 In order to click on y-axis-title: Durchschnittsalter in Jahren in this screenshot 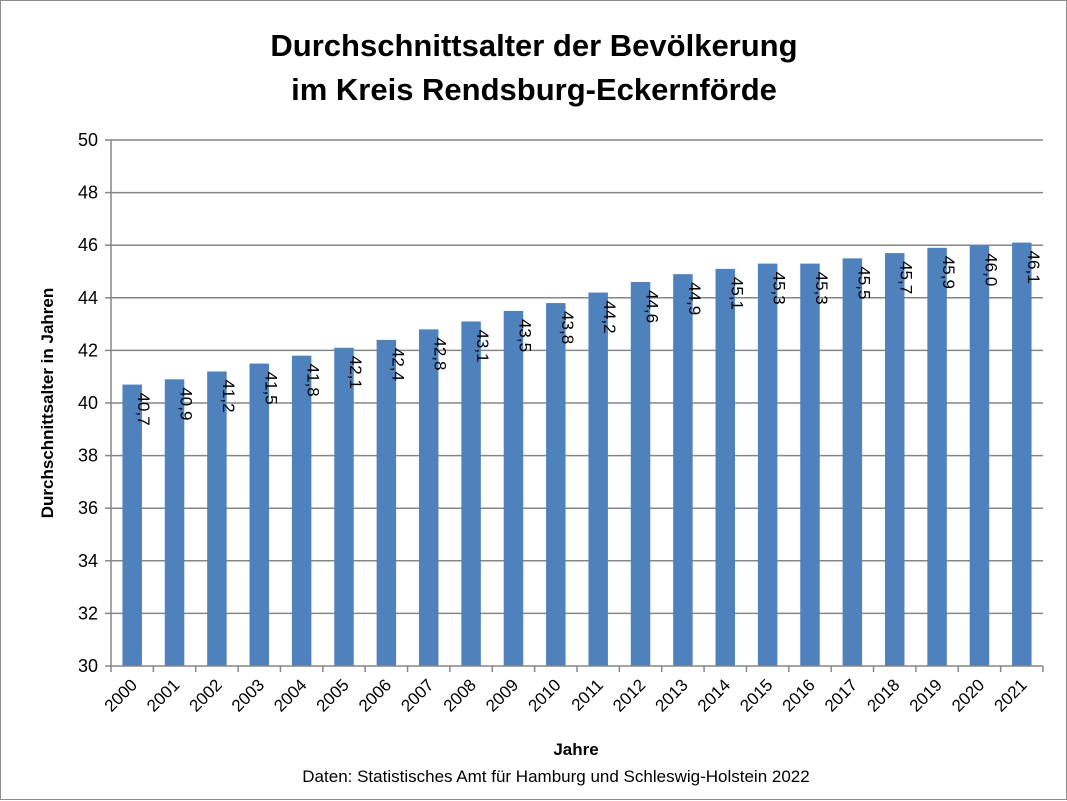, I will do `click(47, 403)`.